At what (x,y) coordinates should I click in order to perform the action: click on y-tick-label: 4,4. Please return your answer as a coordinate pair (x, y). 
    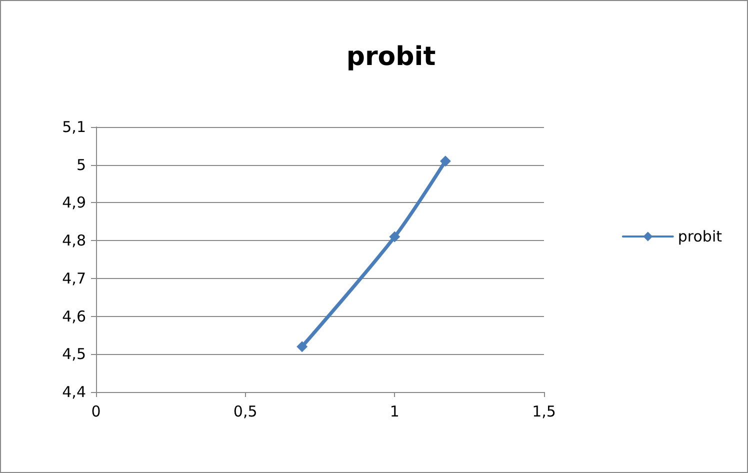
    Looking at the image, I should click on (74, 392).